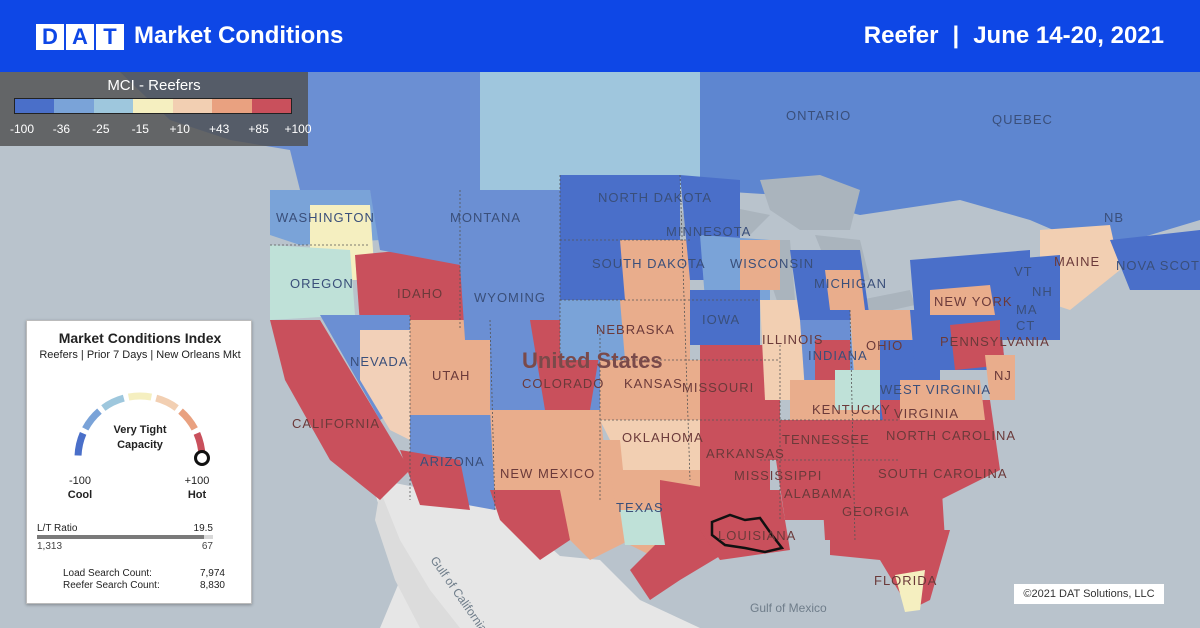  What do you see at coordinates (782, 350) in the screenshot?
I see `region-illinois` at bounding box center [782, 350].